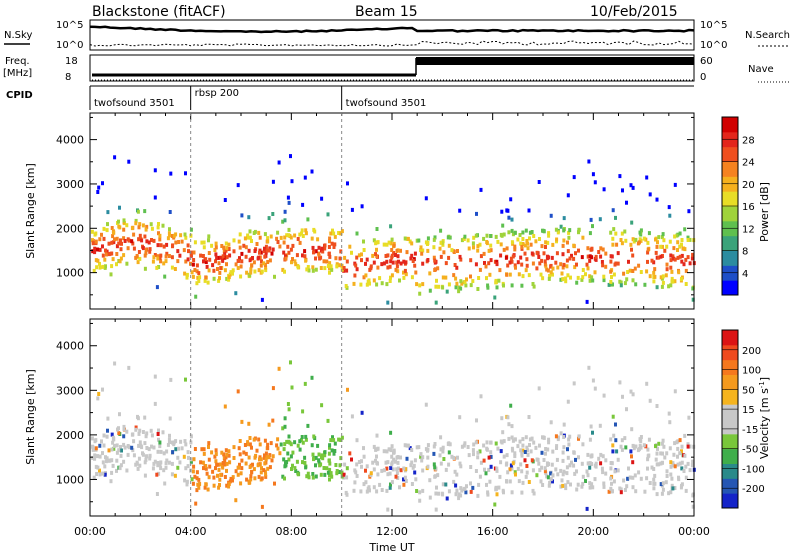  What do you see at coordinates (730, 427) in the screenshot?
I see `colorbar-swatch` at bounding box center [730, 427].